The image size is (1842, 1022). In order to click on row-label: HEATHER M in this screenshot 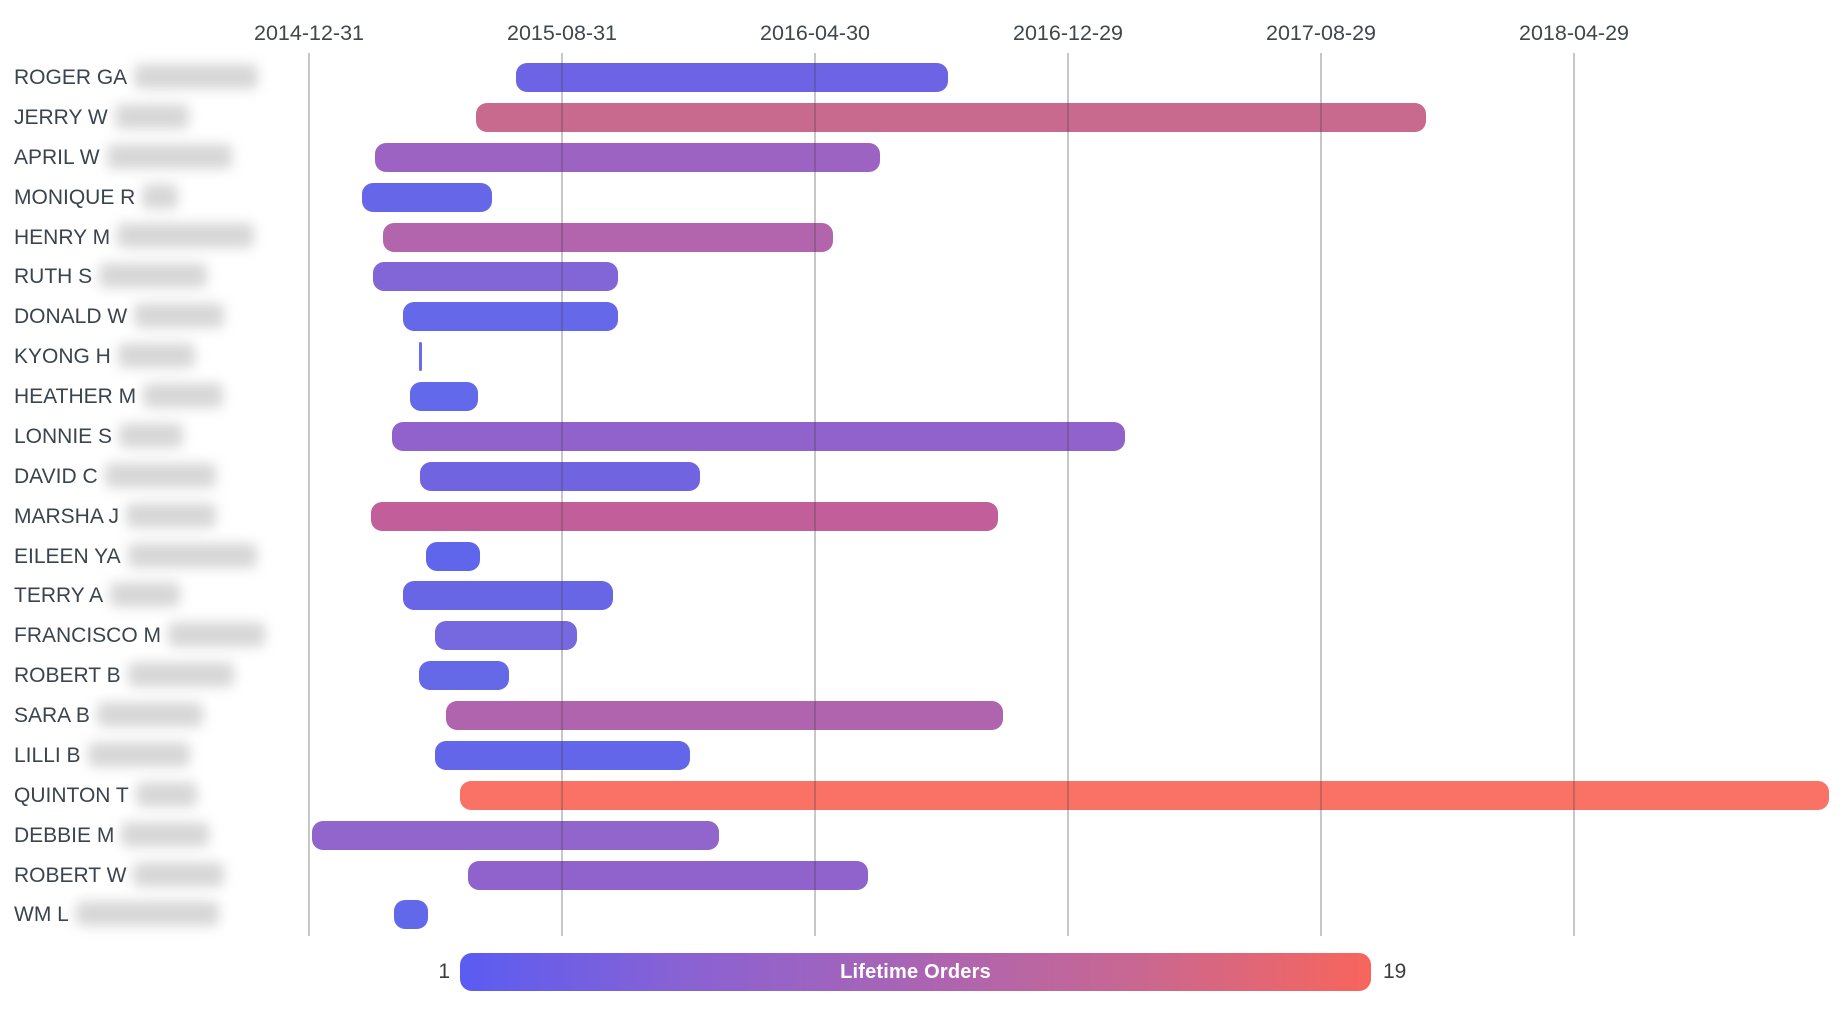, I will do `click(119, 396)`.